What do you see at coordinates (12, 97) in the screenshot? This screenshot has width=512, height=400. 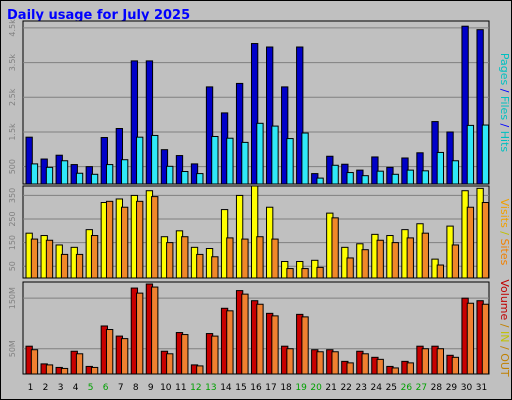 I see `y-tick-label-hits: 2.5k` at bounding box center [12, 97].